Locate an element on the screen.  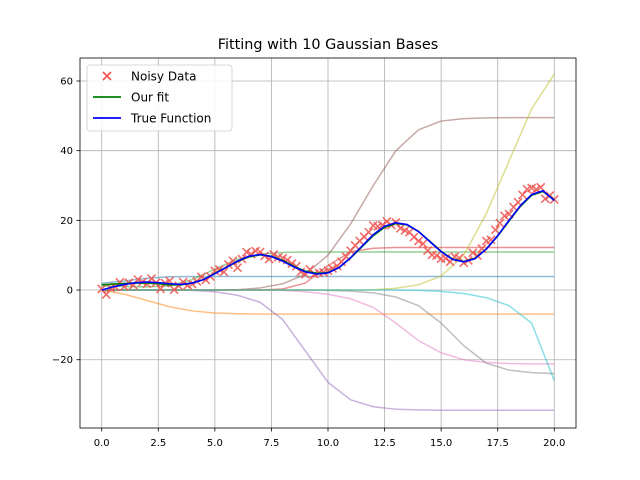
x-tick-label: 10.0 is located at coordinates (328, 443).